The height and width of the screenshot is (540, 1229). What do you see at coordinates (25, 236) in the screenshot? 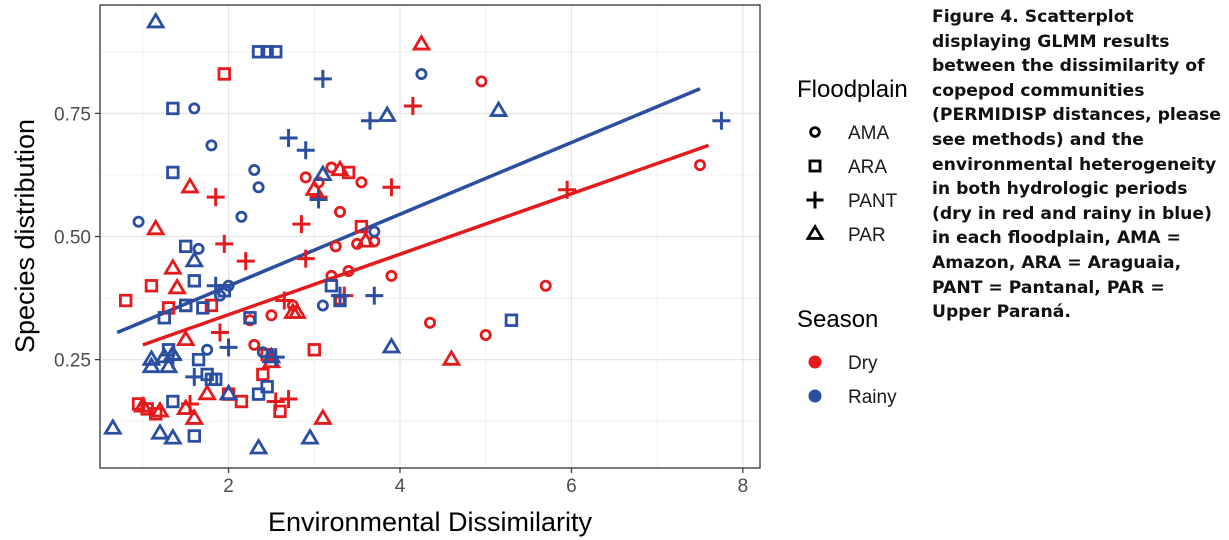
I see `y-axis-title: Species distribution` at bounding box center [25, 236].